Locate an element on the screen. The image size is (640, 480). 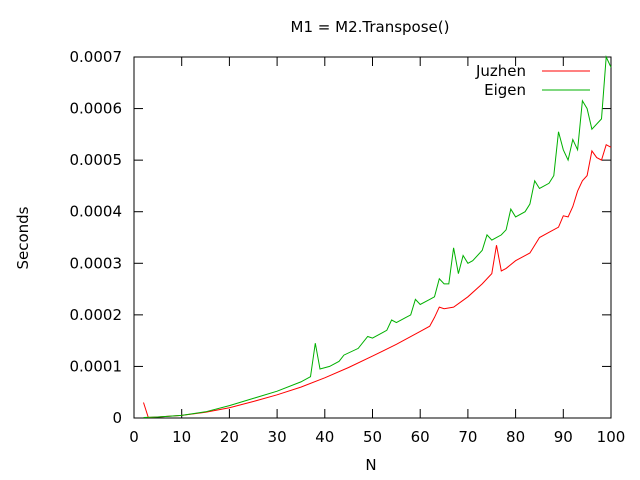
x-tick-label: 30 is located at coordinates (277, 437).